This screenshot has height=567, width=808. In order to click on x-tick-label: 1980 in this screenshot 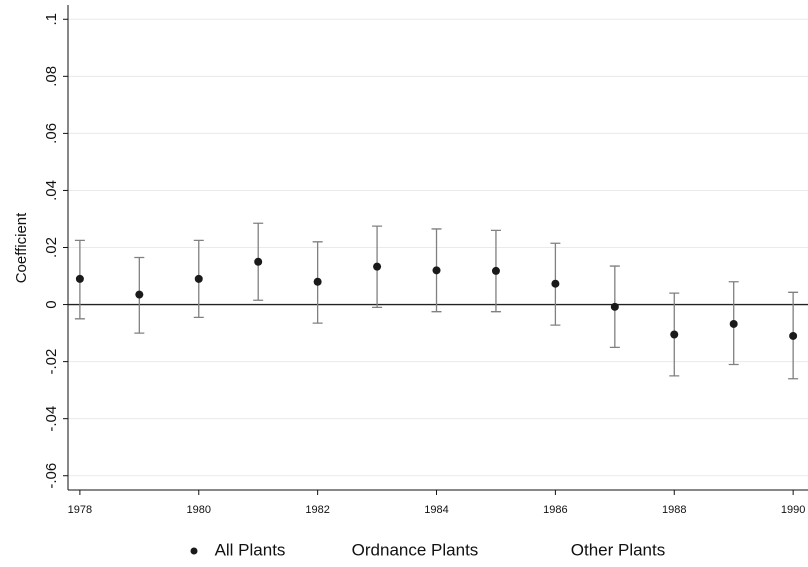, I will do `click(199, 510)`.